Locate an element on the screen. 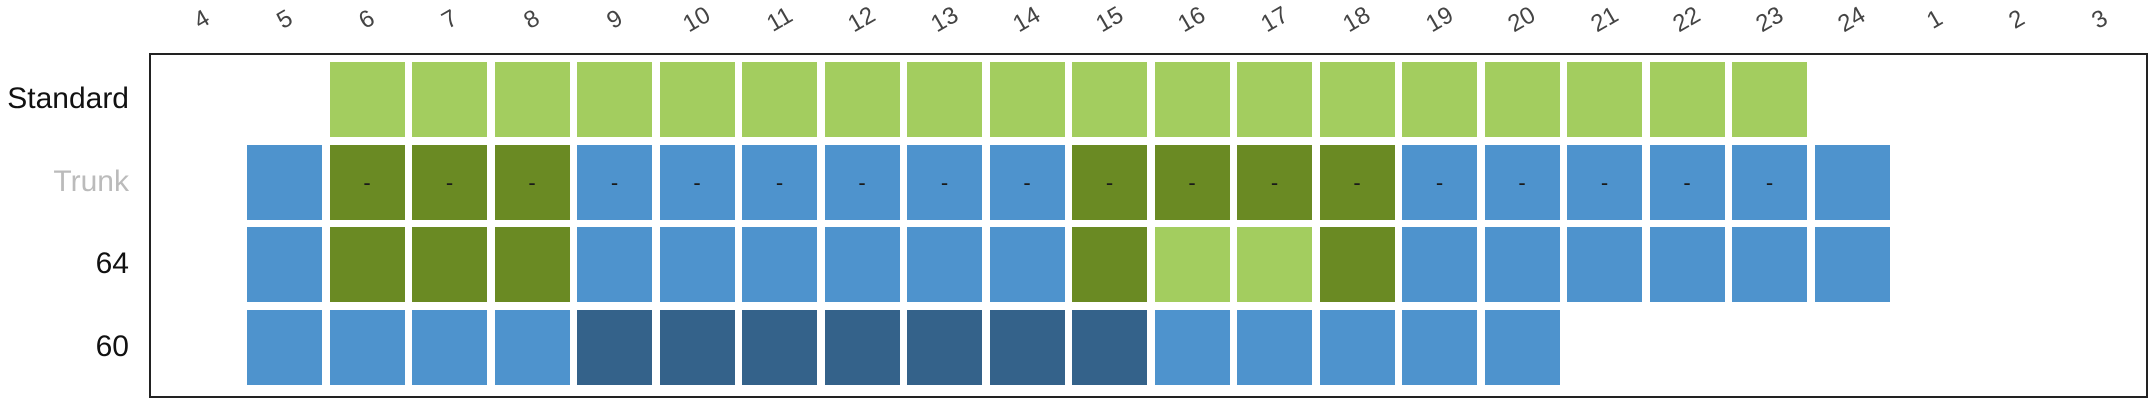 This screenshot has height=400, width=2150. hour-tick-label: 5 is located at coordinates (284, 19).